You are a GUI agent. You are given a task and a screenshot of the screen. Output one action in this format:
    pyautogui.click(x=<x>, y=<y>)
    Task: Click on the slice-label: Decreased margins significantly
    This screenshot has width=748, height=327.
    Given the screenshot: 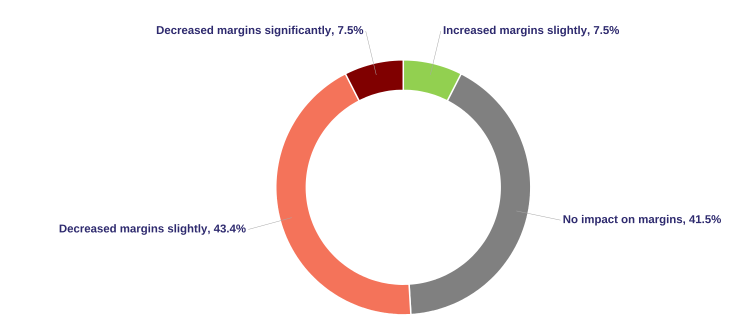 What is the action you would take?
    pyautogui.click(x=244, y=31)
    